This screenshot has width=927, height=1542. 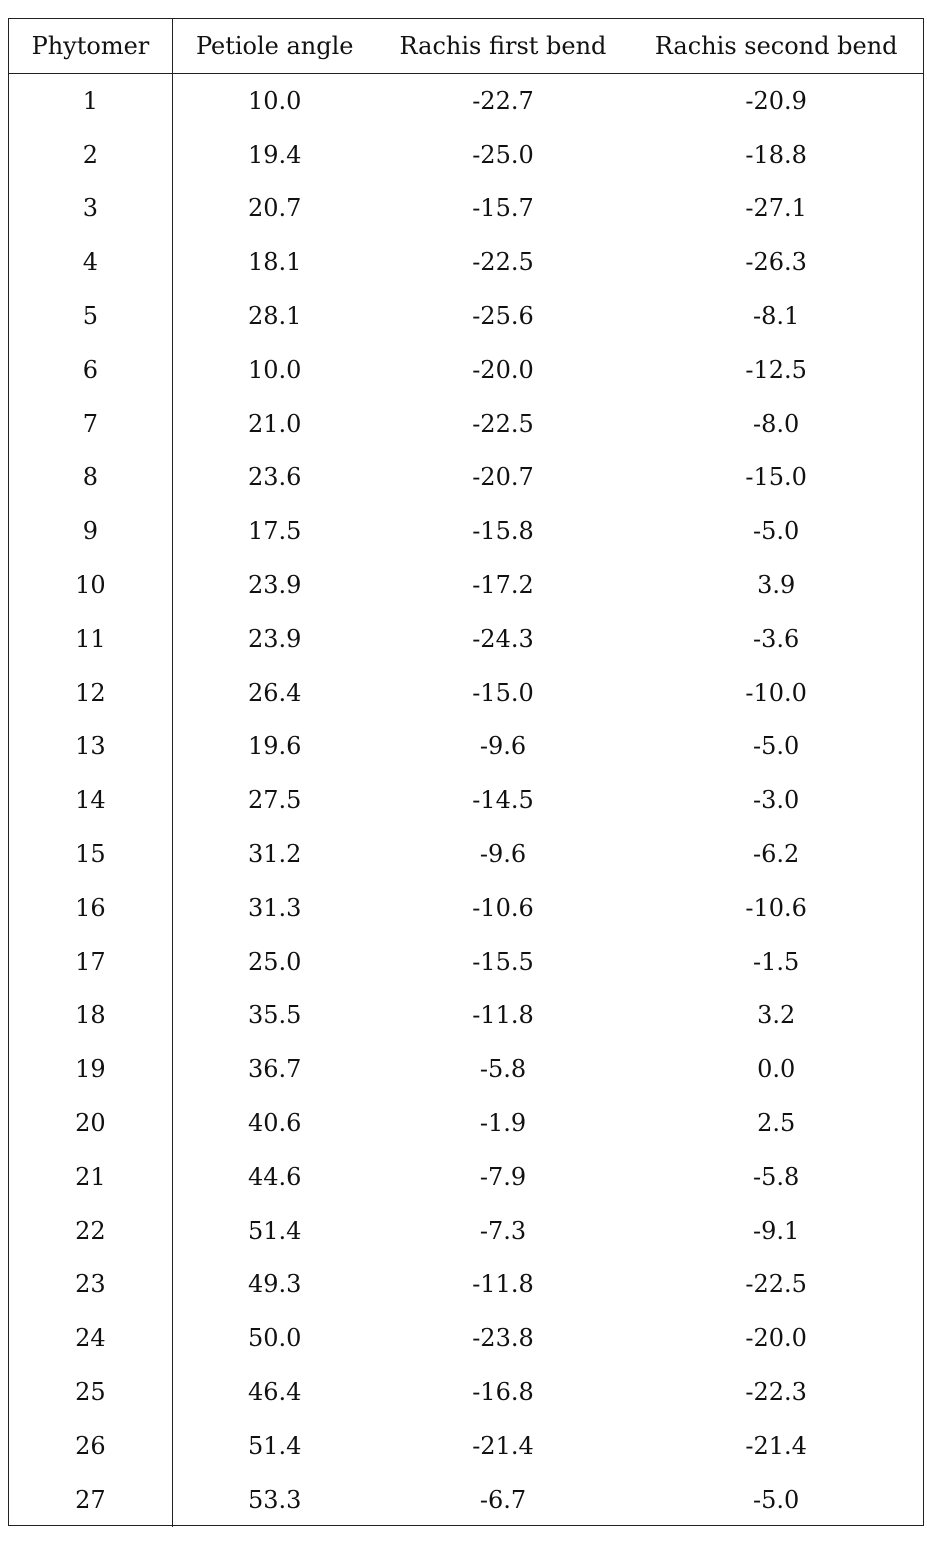 I want to click on cell-petiole-angle: 28.1, so click(x=275, y=316).